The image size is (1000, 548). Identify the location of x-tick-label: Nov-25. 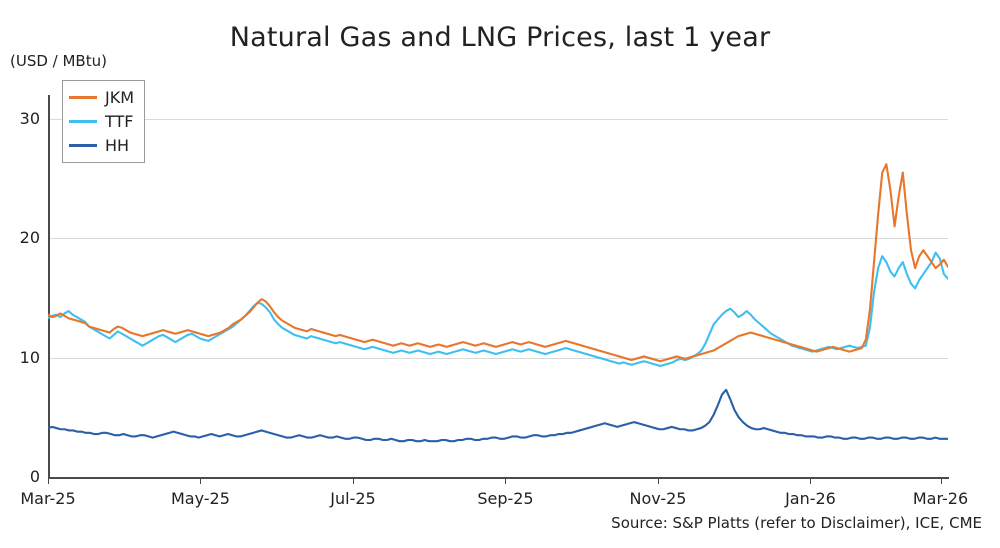
(658, 498).